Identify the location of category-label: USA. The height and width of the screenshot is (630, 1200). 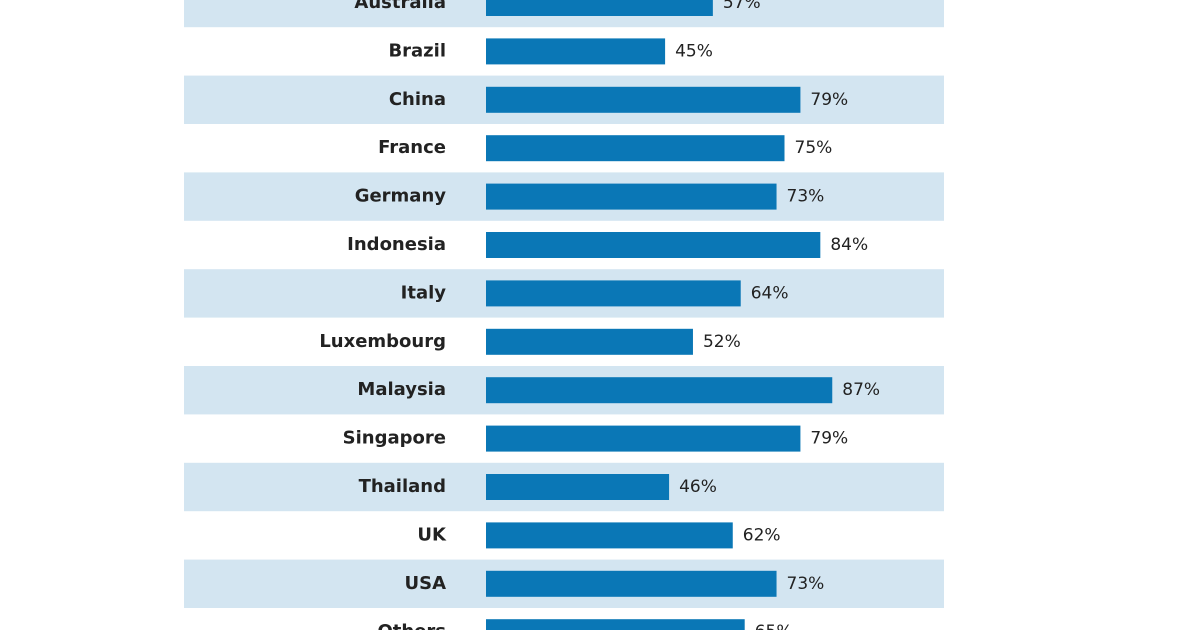
(425, 583).